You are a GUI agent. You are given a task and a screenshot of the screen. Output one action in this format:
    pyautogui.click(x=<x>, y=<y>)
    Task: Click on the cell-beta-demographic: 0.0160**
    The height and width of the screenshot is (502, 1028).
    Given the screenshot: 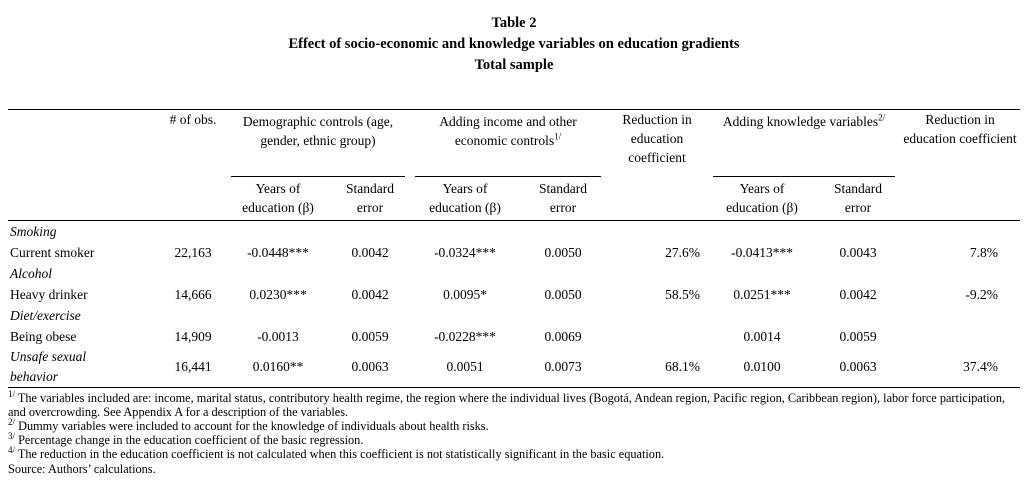 What is the action you would take?
    pyautogui.click(x=278, y=367)
    